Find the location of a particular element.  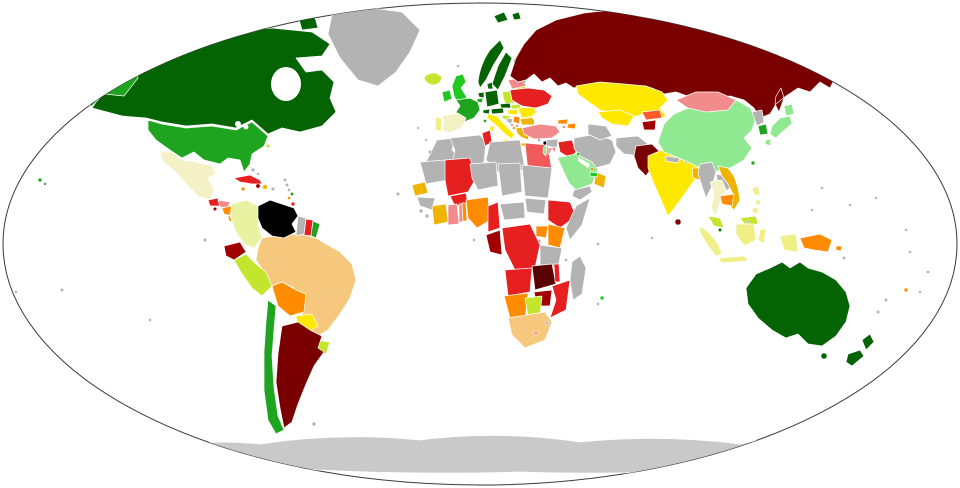

region-sierra-leone is located at coordinates (421, 211).